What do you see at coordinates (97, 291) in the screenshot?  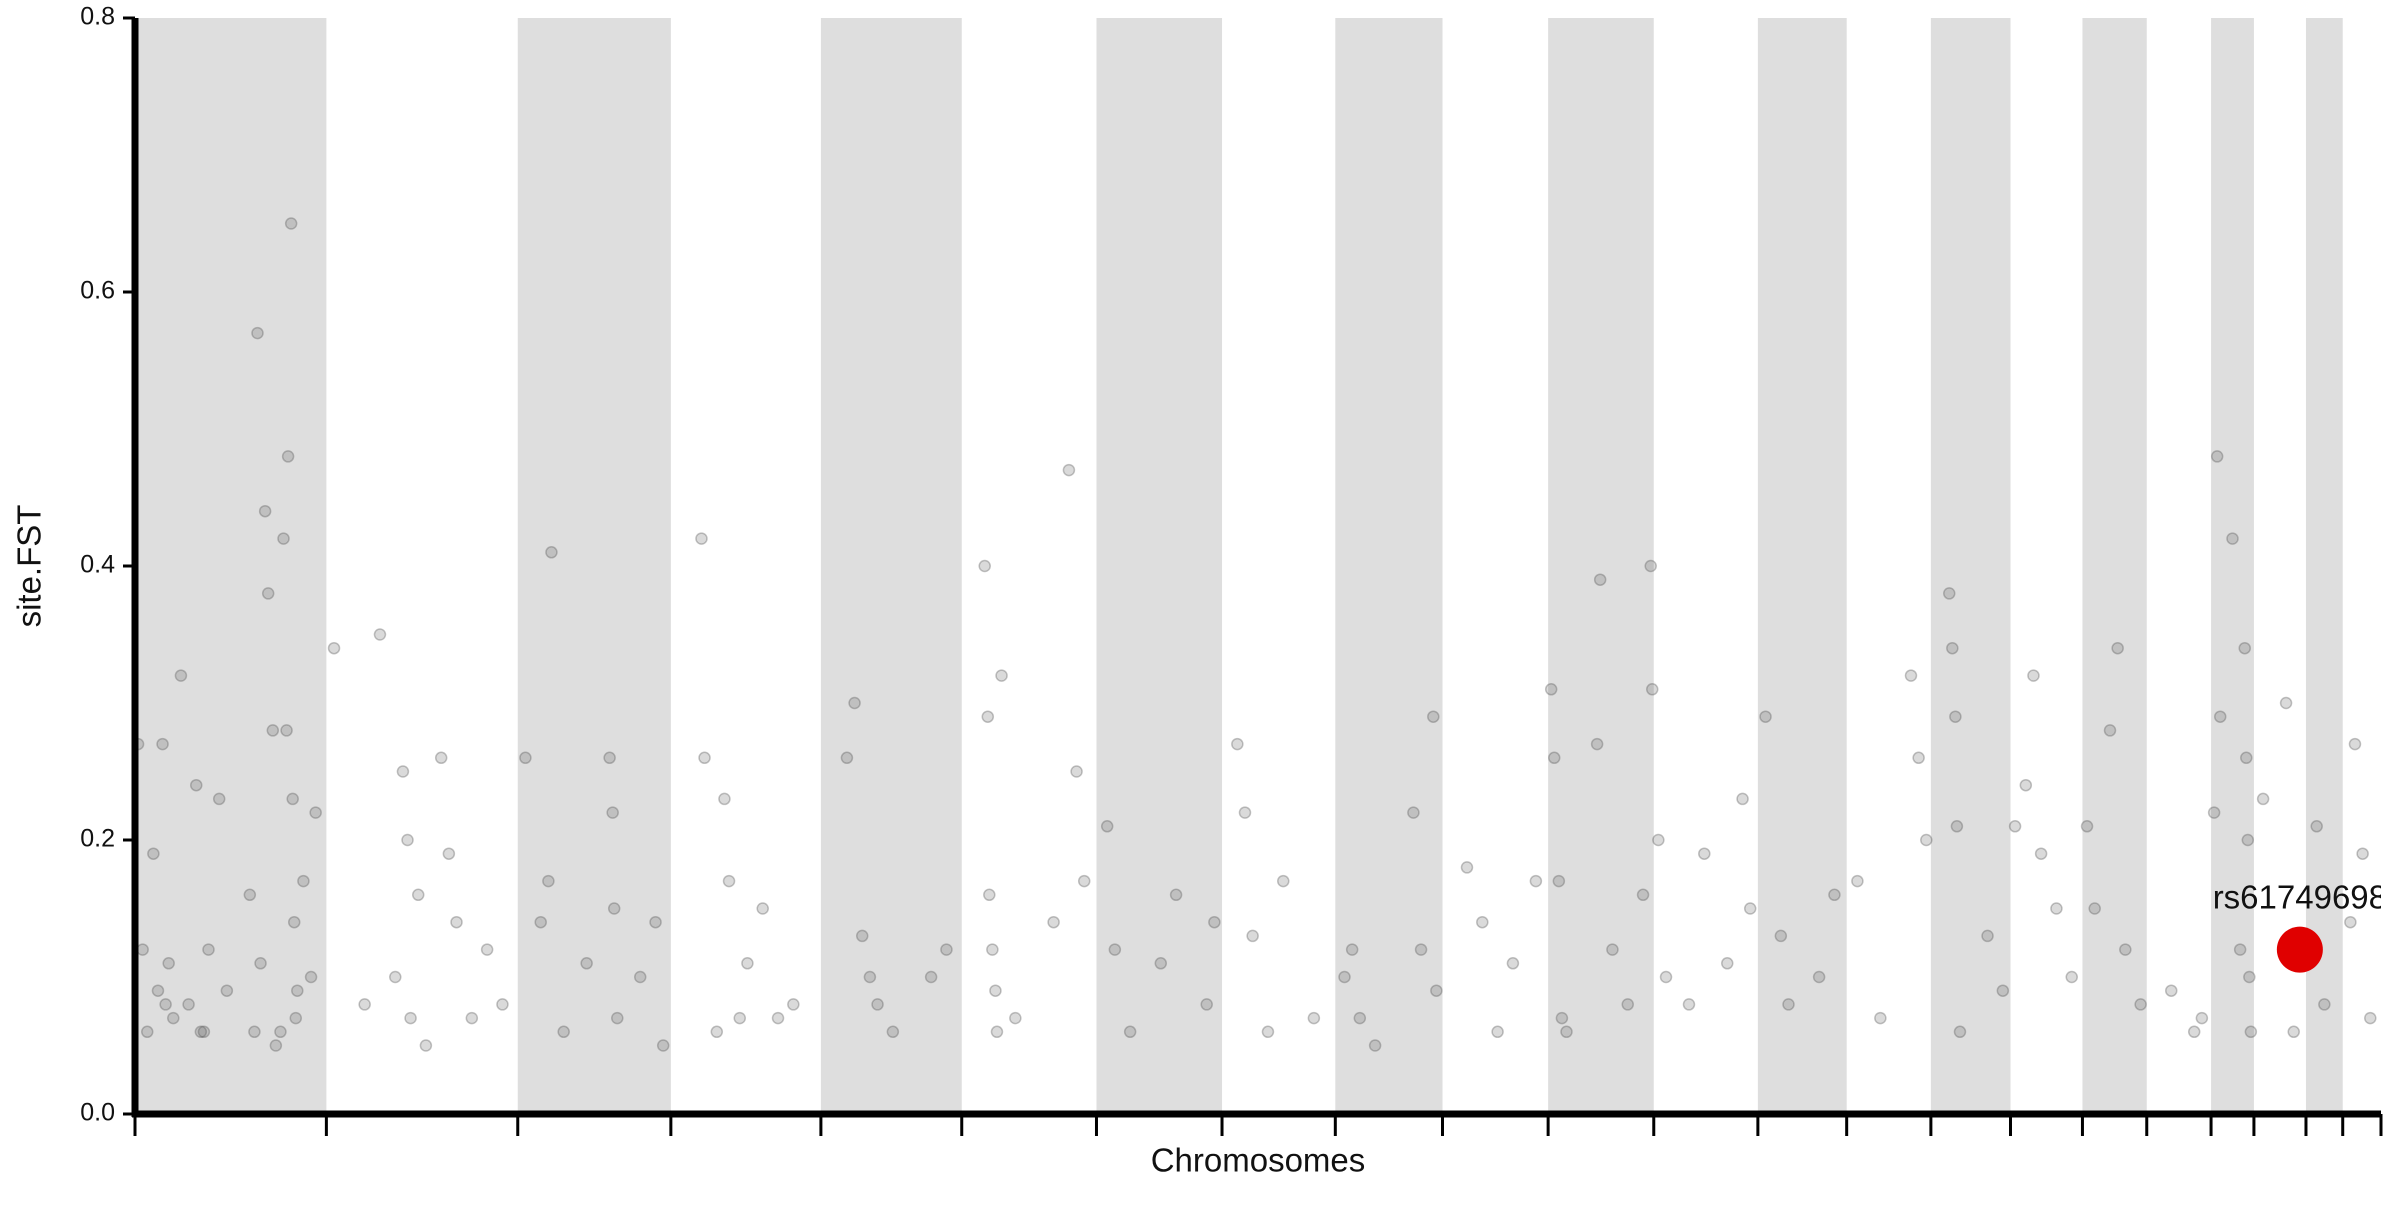 I see `y-tick-label: 0.6` at bounding box center [97, 291].